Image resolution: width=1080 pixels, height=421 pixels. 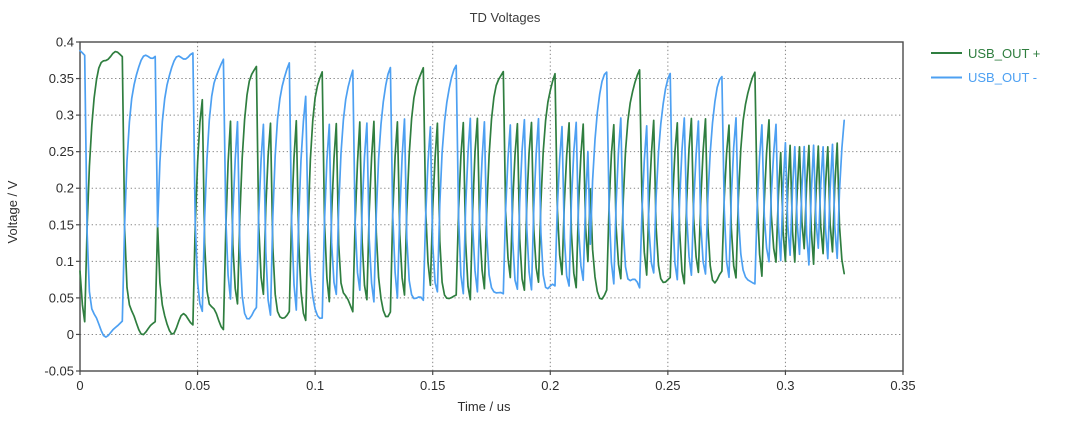 I want to click on y-axis-label: Voltage / V, so click(x=12, y=211).